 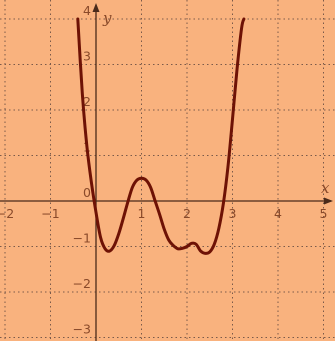 I want to click on x-tick-label: −2, so click(x=7, y=213).